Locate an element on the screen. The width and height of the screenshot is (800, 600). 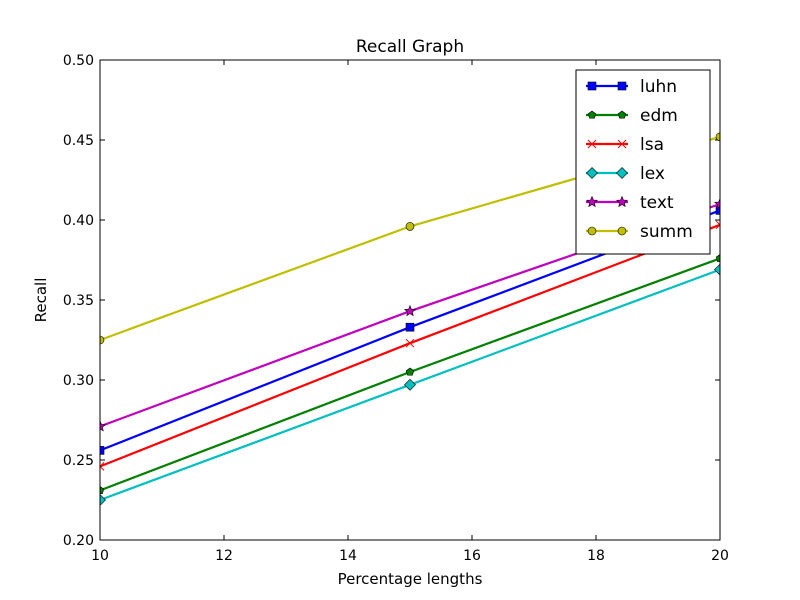
legend: luhn edm lsa lex text summ is located at coordinates (643, 162).